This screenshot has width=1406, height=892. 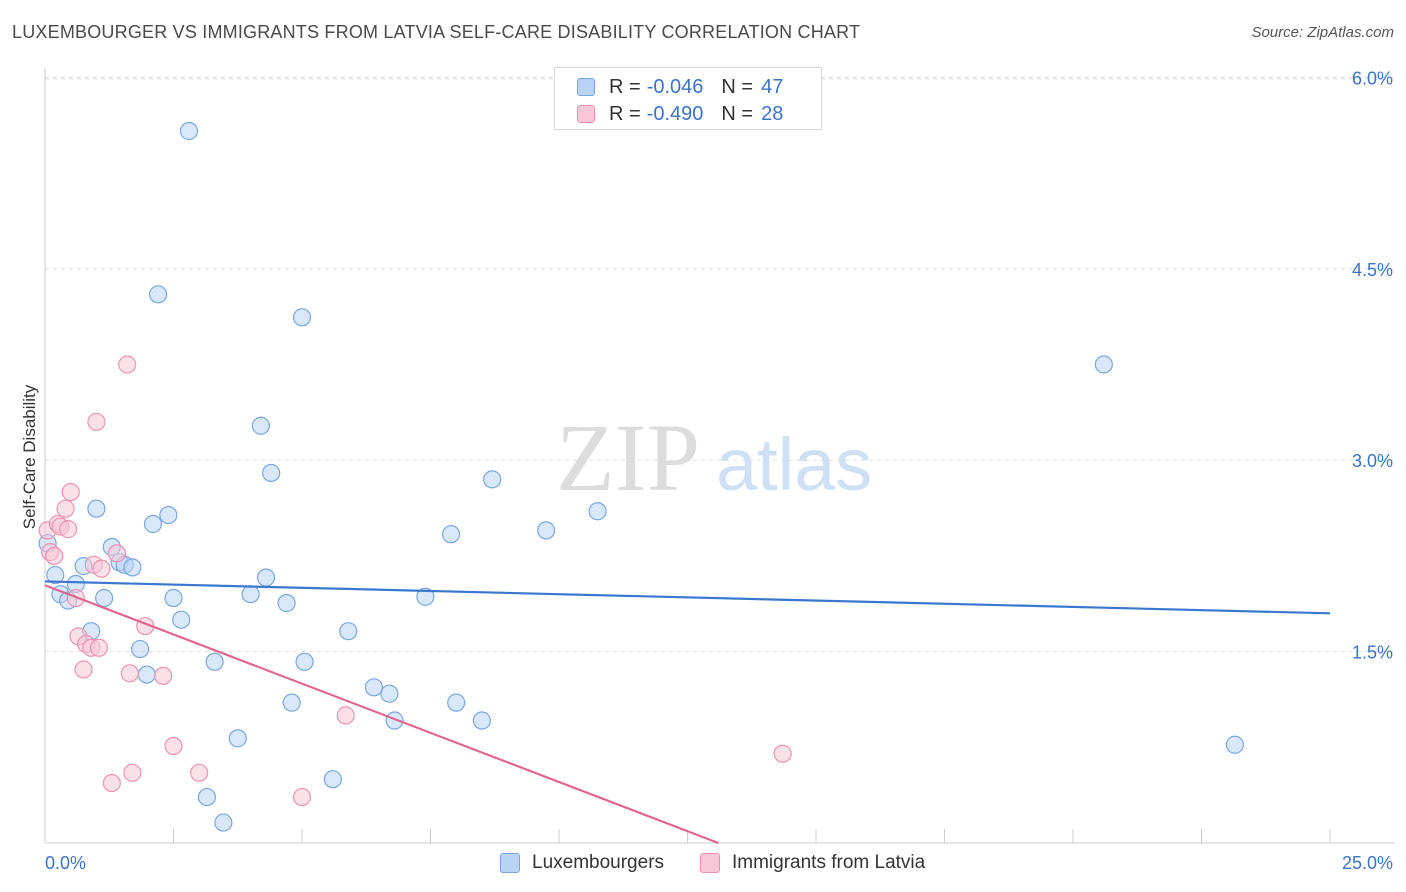 I want to click on series-swatch-blue, so click(x=510, y=863).